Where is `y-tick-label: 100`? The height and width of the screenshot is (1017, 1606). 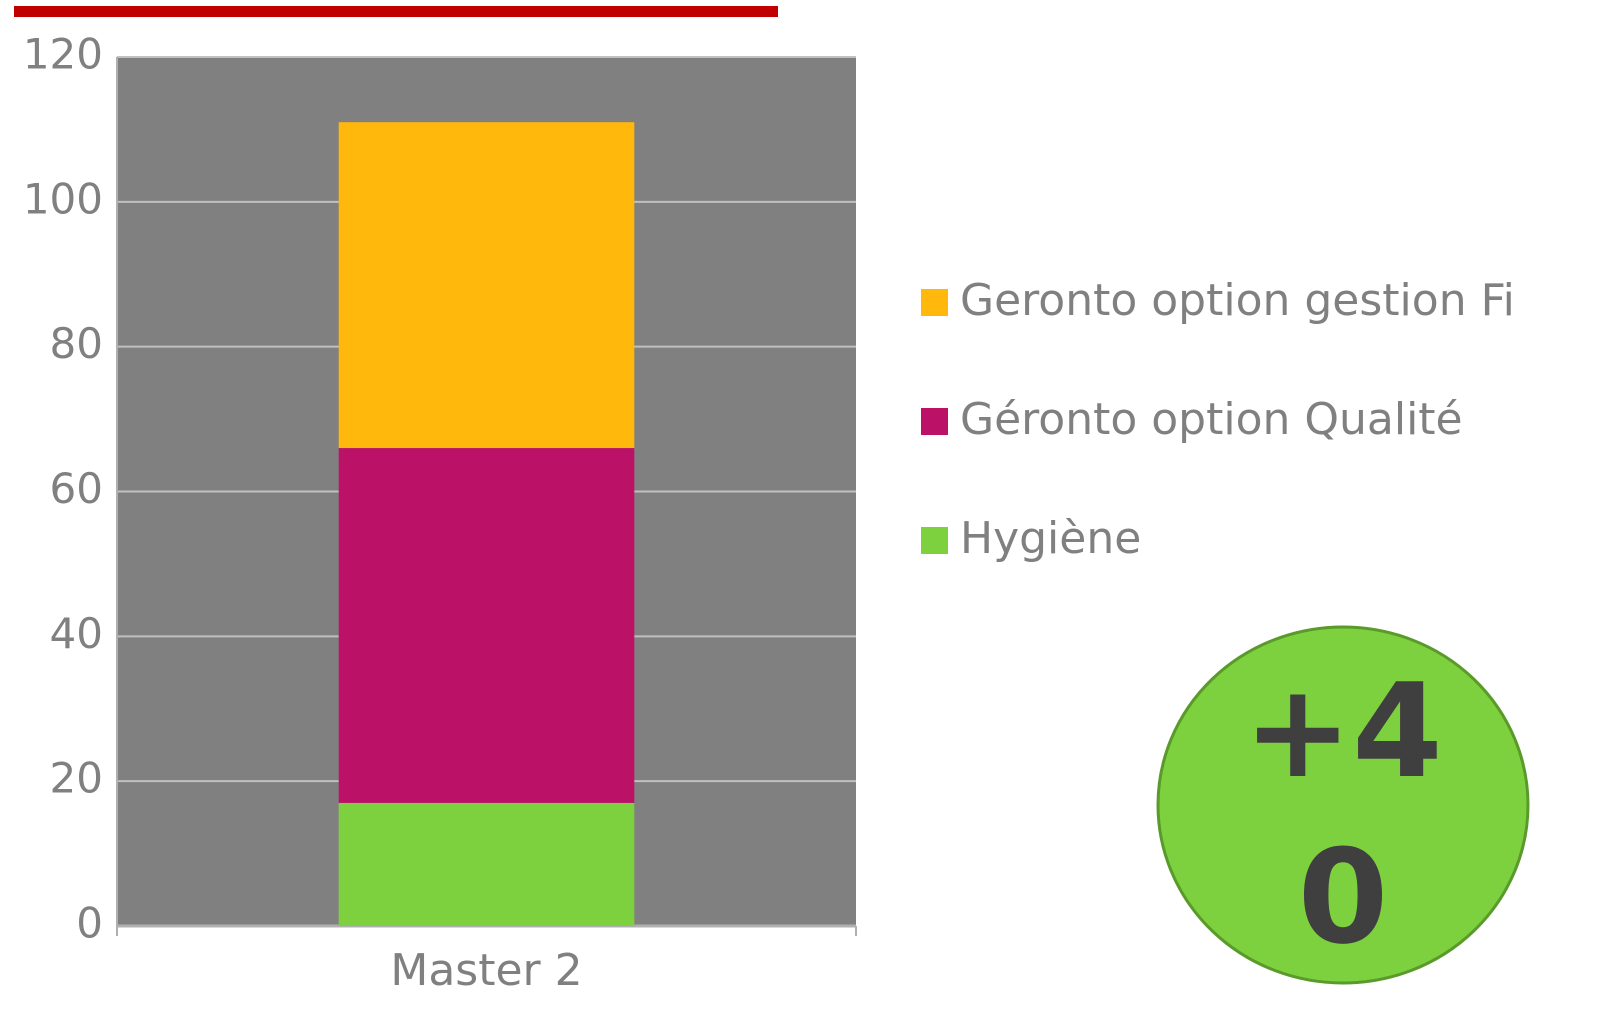 y-tick-label: 100 is located at coordinates (63, 198).